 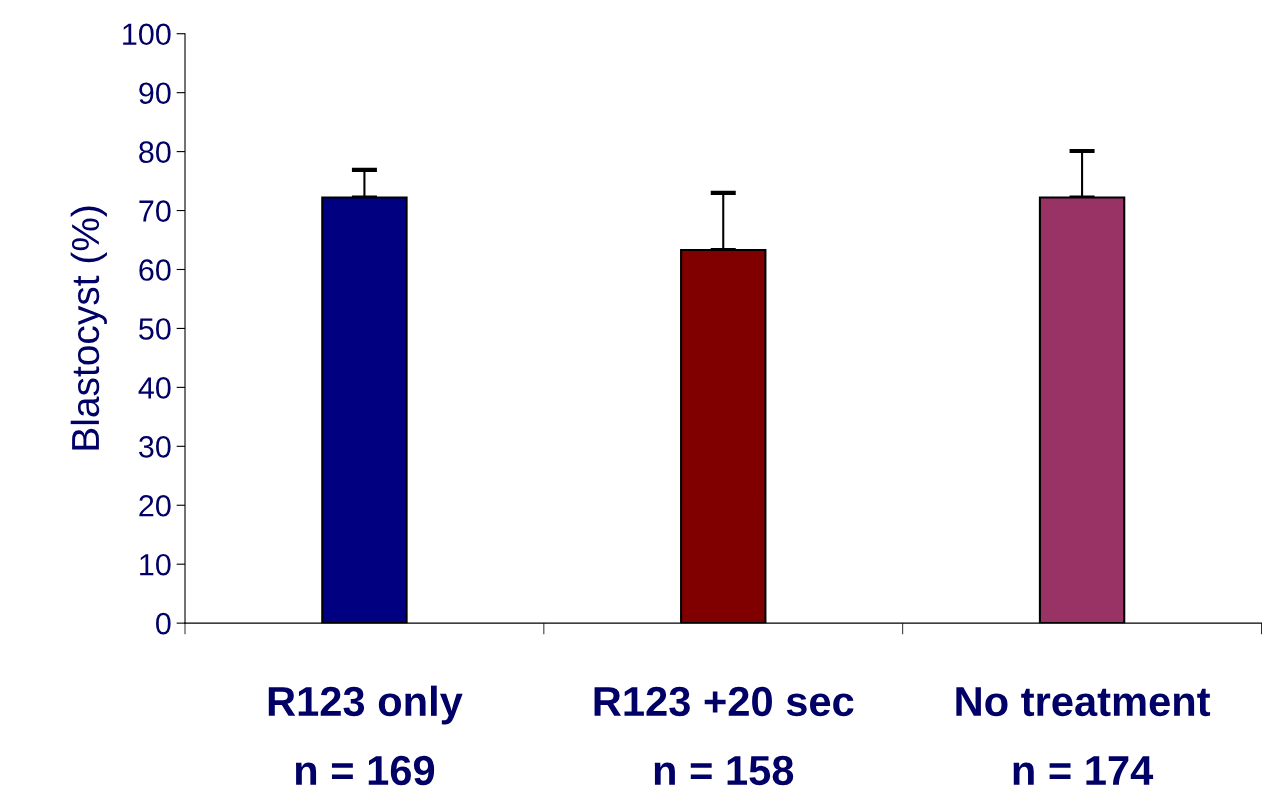 What do you see at coordinates (155, 270) in the screenshot?
I see `y-tick-label: 60` at bounding box center [155, 270].